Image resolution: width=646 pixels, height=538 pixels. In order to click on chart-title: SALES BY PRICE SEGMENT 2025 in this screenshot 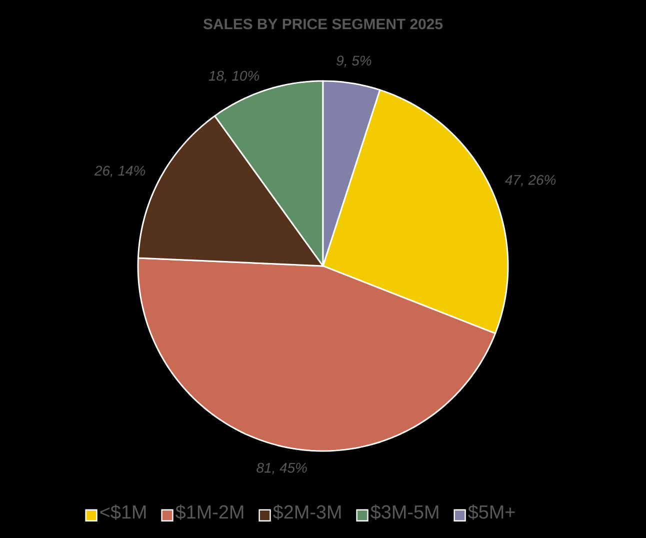, I will do `click(323, 24)`.